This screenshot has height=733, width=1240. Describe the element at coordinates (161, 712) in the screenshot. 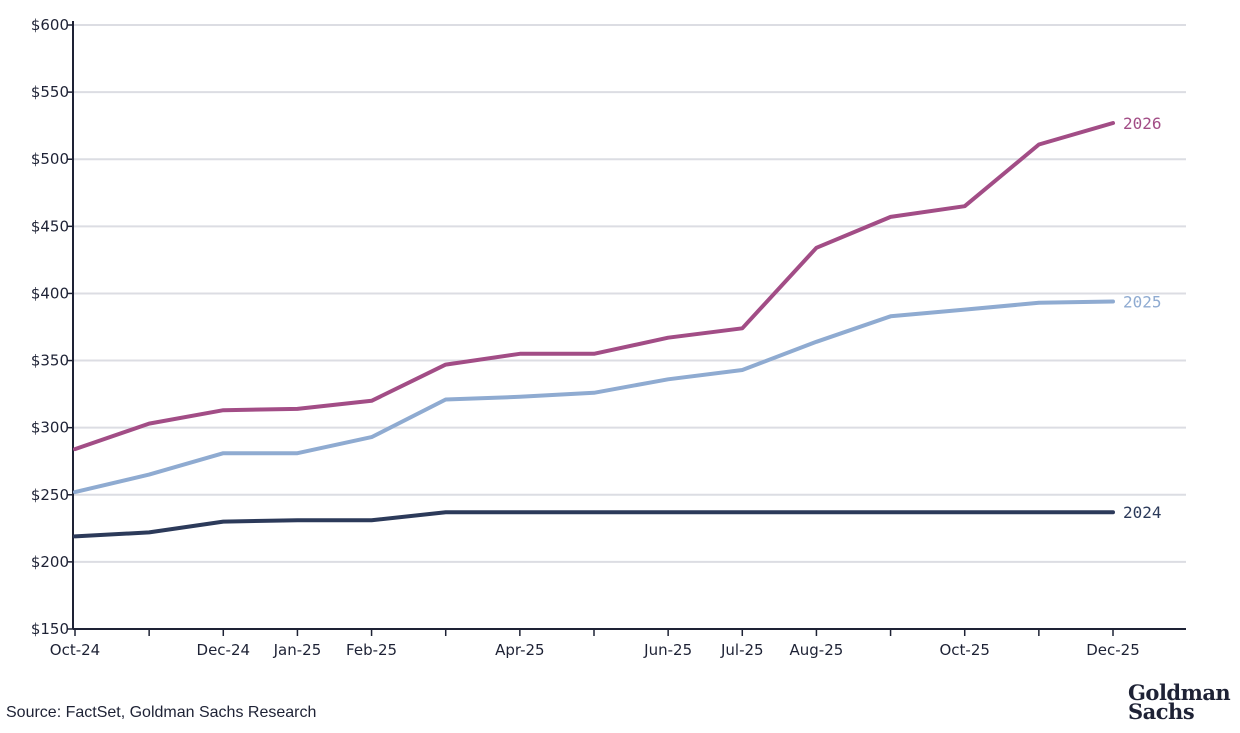

I see `source-note: Source: FactSet, Goldman Sachs Research` at that location.